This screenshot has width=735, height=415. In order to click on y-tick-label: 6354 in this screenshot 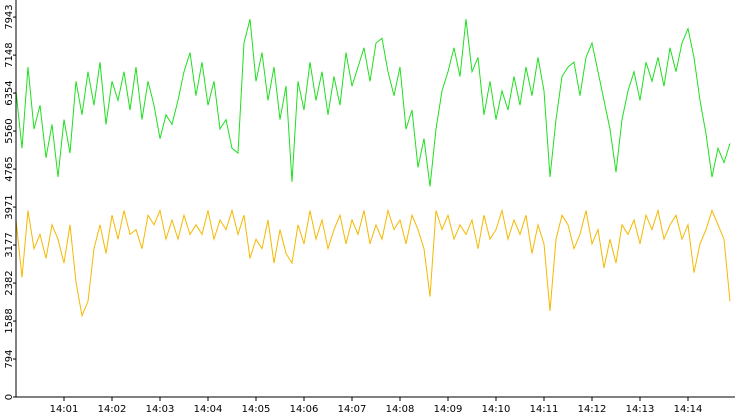, I will do `click(9, 92)`.